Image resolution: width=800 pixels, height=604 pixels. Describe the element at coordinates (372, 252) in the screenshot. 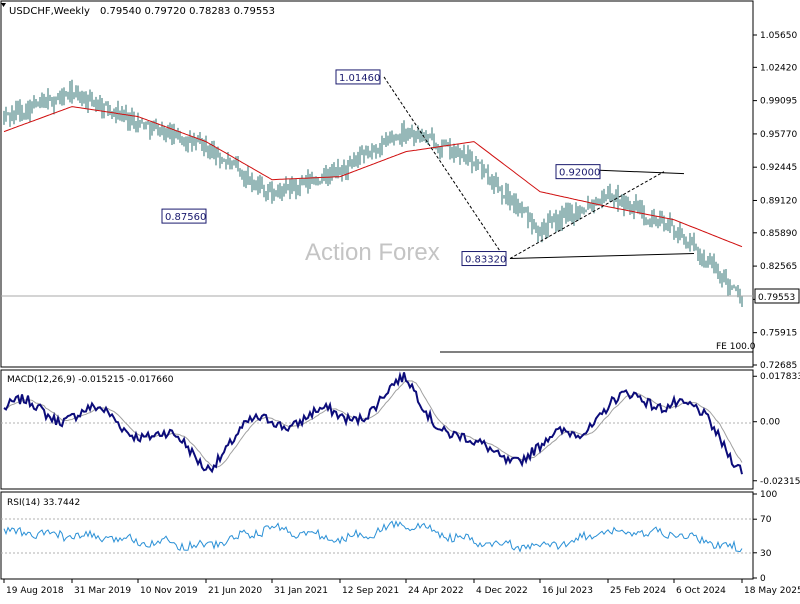

I see `watermark: Action Forex` at that location.